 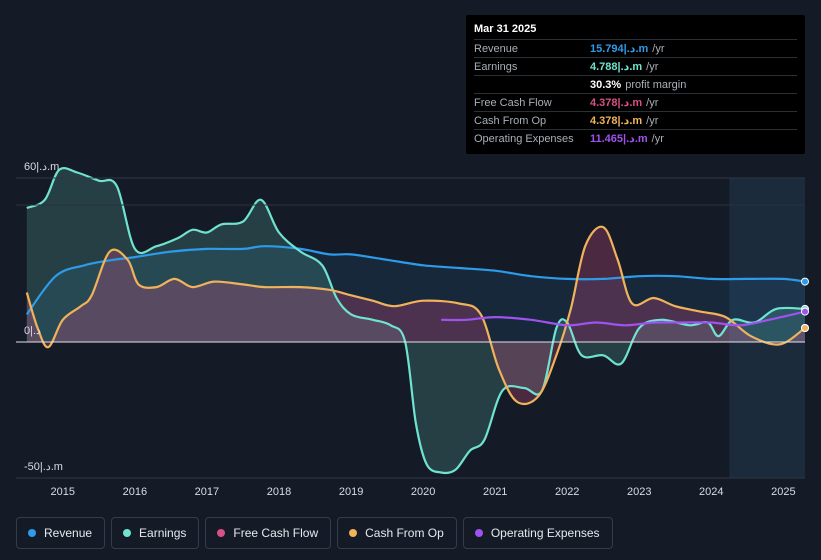 What do you see at coordinates (135, 492) in the screenshot?
I see `x-tick-label: 2016` at bounding box center [135, 492].